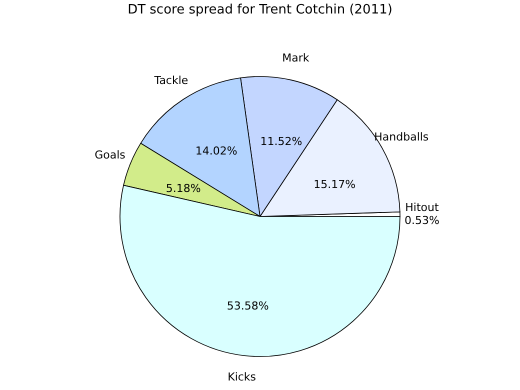 The height and width of the screenshot is (390, 520). Describe the element at coordinates (296, 57) in the screenshot. I see `slice-label: Mark` at that location.